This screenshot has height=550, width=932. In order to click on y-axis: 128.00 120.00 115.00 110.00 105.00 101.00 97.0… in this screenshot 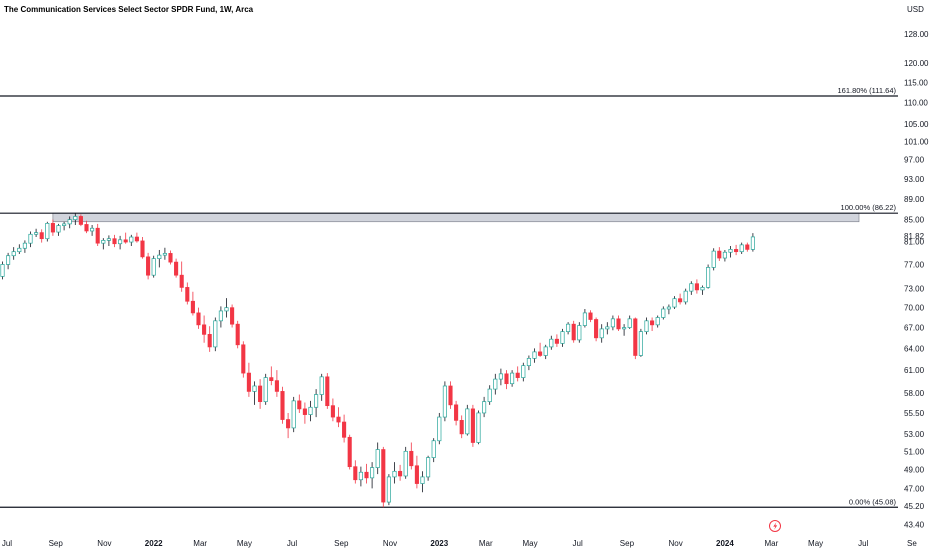, I will do `click(916, 280)`.